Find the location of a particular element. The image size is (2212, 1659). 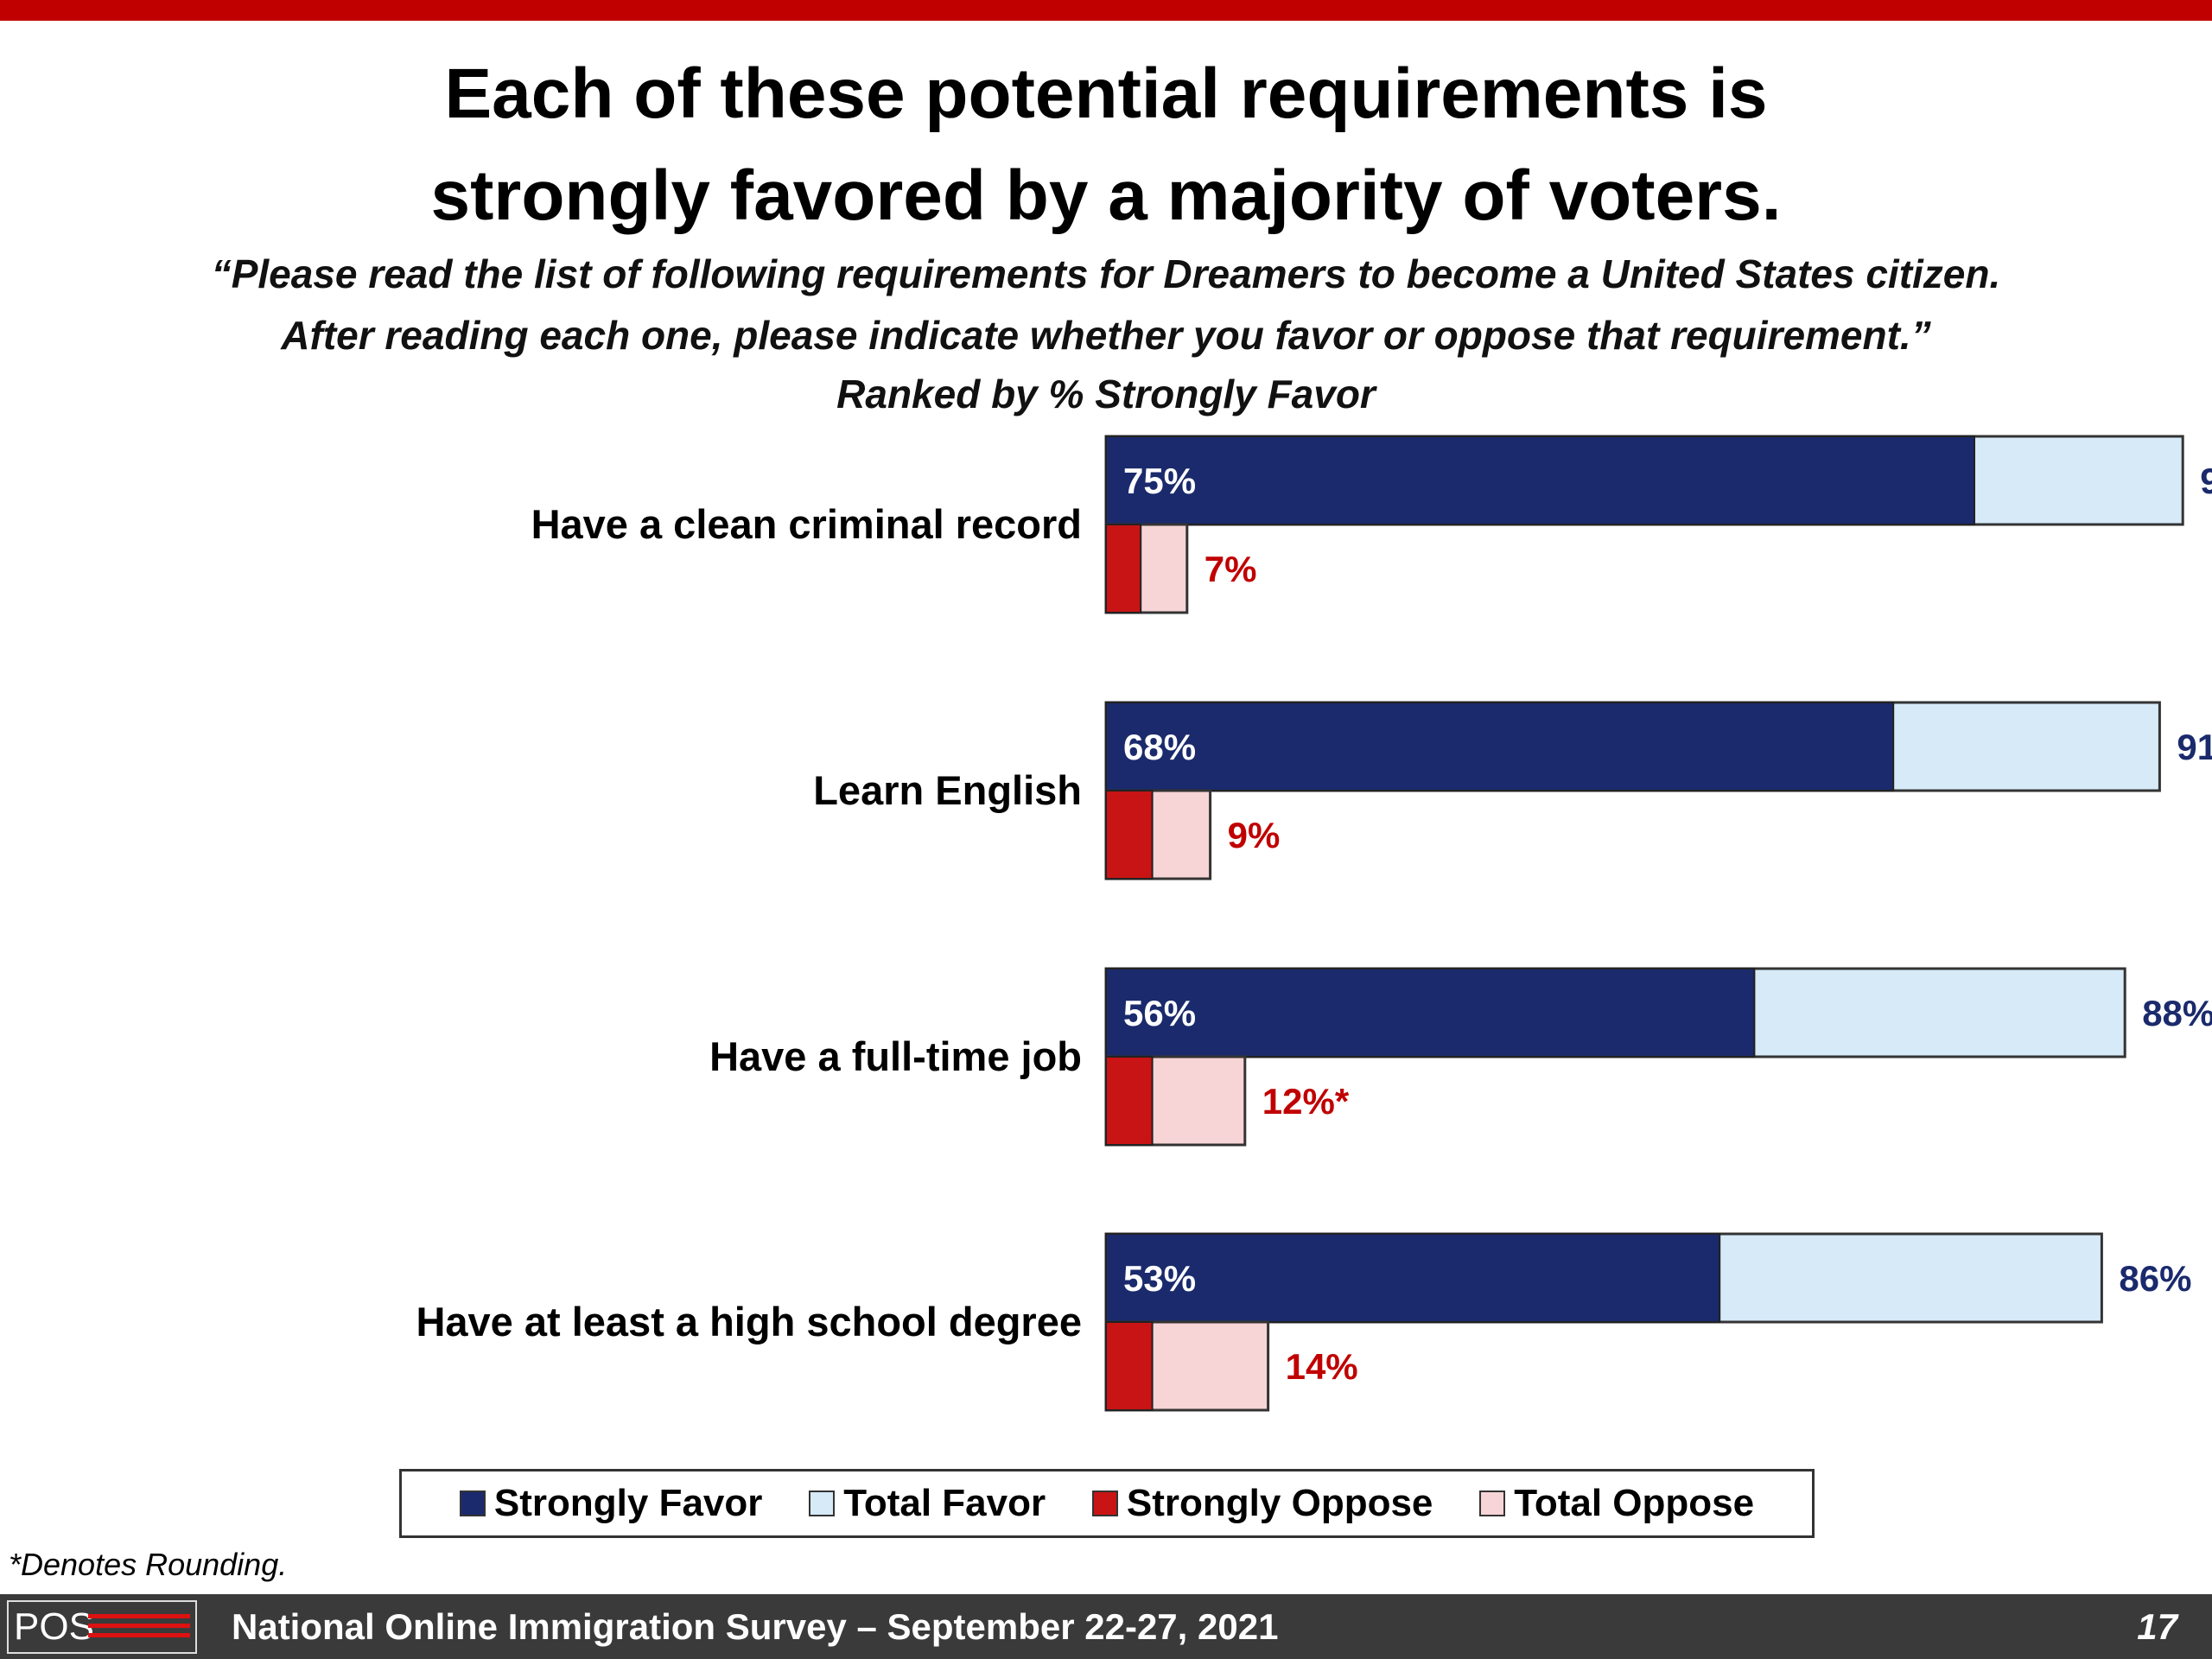

legend-item-strongly-favor: Strongly Favor is located at coordinates (611, 1503).